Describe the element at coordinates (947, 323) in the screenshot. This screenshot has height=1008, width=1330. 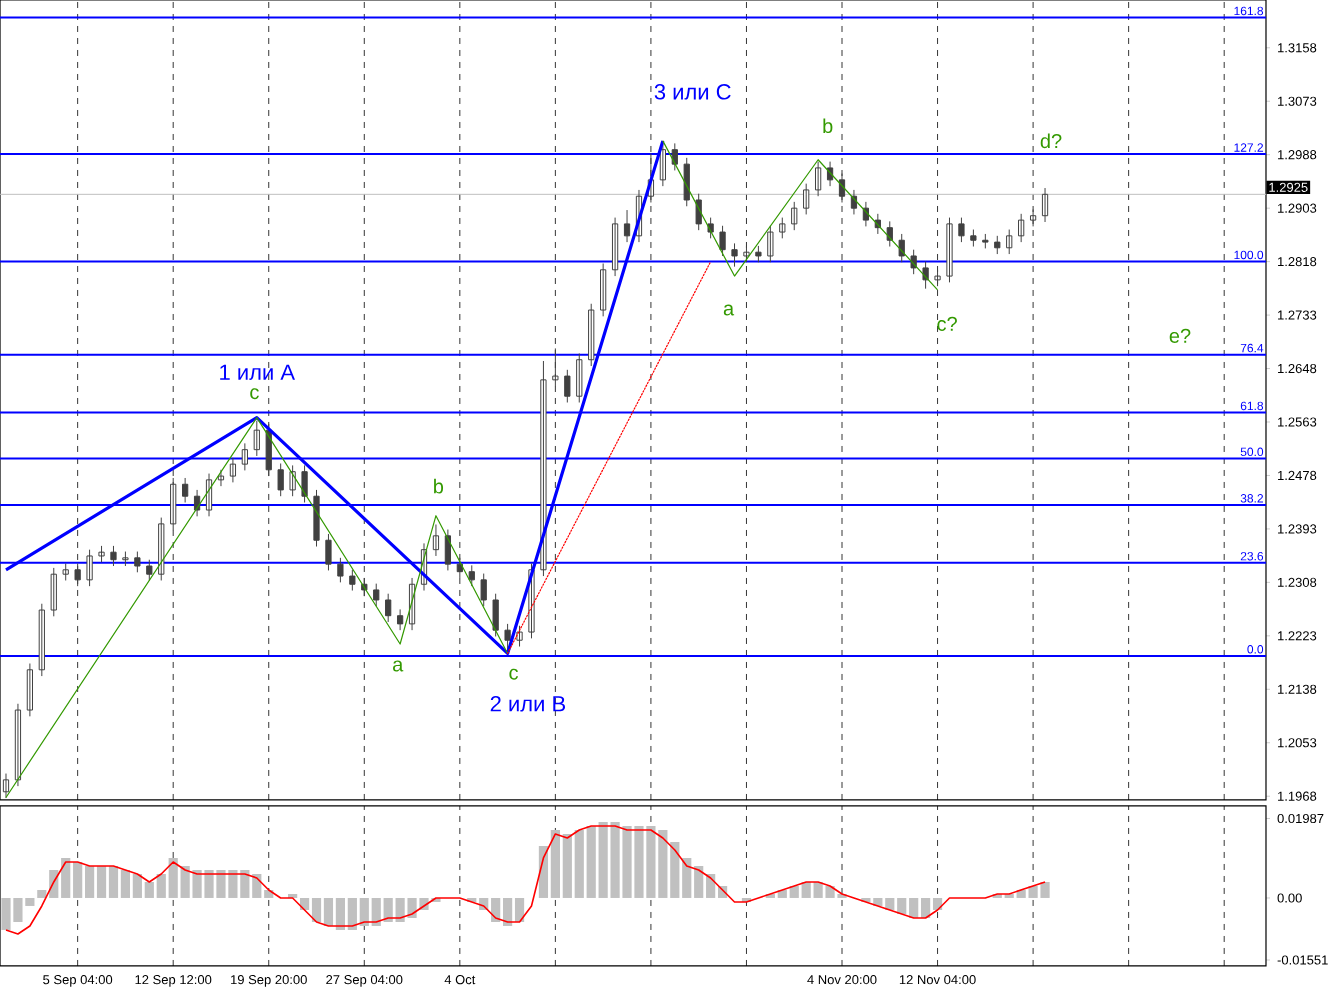
I see `annotation: c?` at that location.